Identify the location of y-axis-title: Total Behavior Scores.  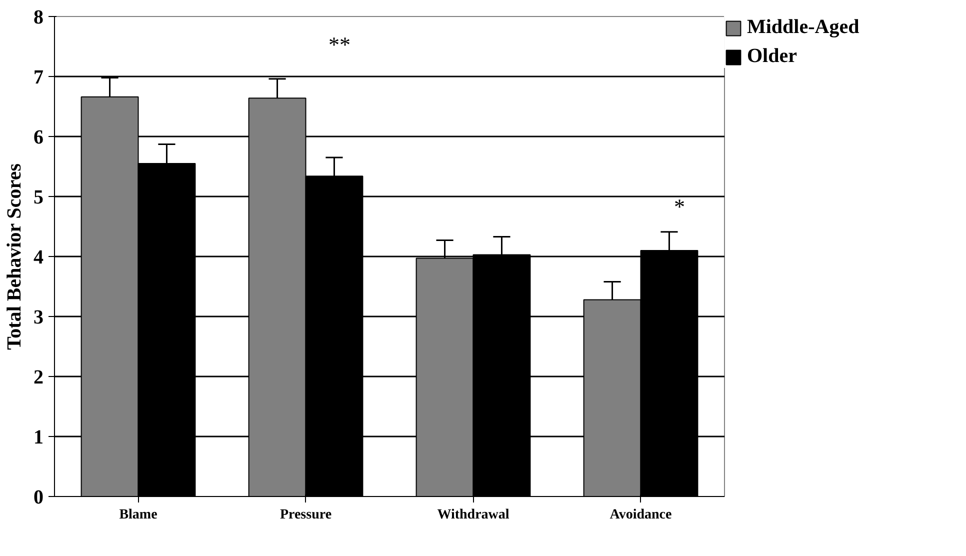
(15, 256).